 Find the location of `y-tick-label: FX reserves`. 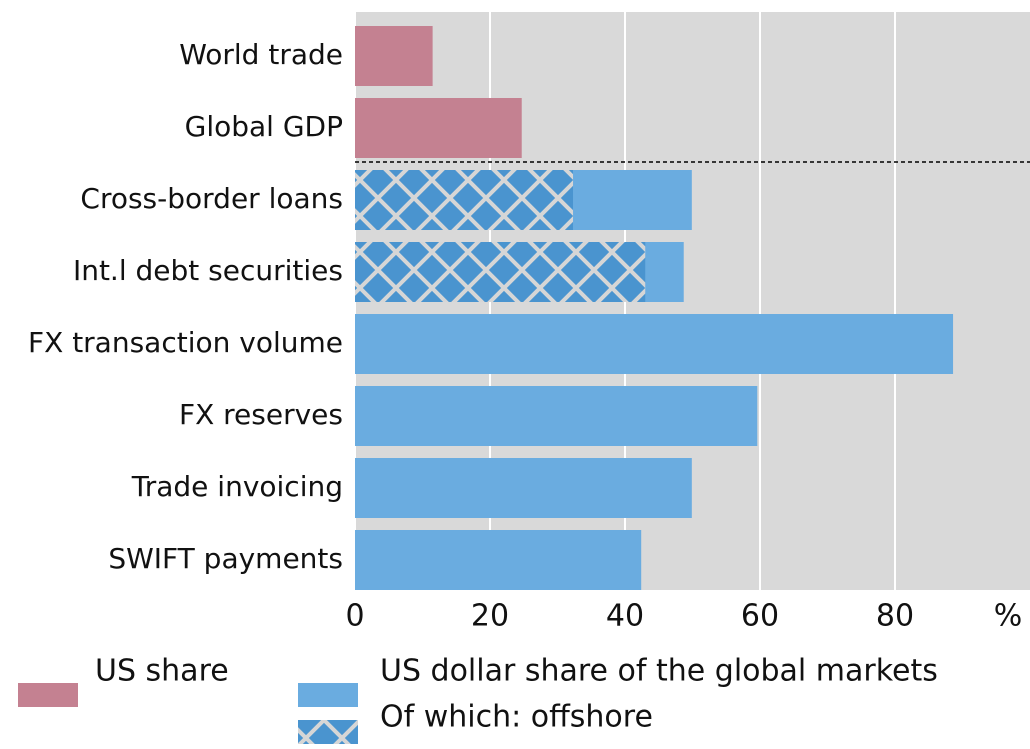

y-tick-label: FX reserves is located at coordinates (261, 414).